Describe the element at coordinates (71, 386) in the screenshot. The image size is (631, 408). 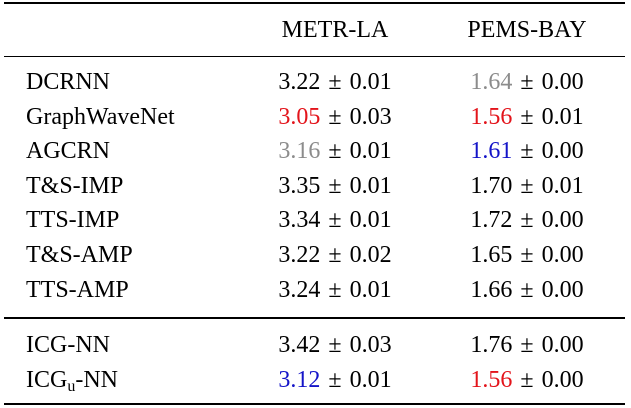
I see `model-subscript: u` at that location.